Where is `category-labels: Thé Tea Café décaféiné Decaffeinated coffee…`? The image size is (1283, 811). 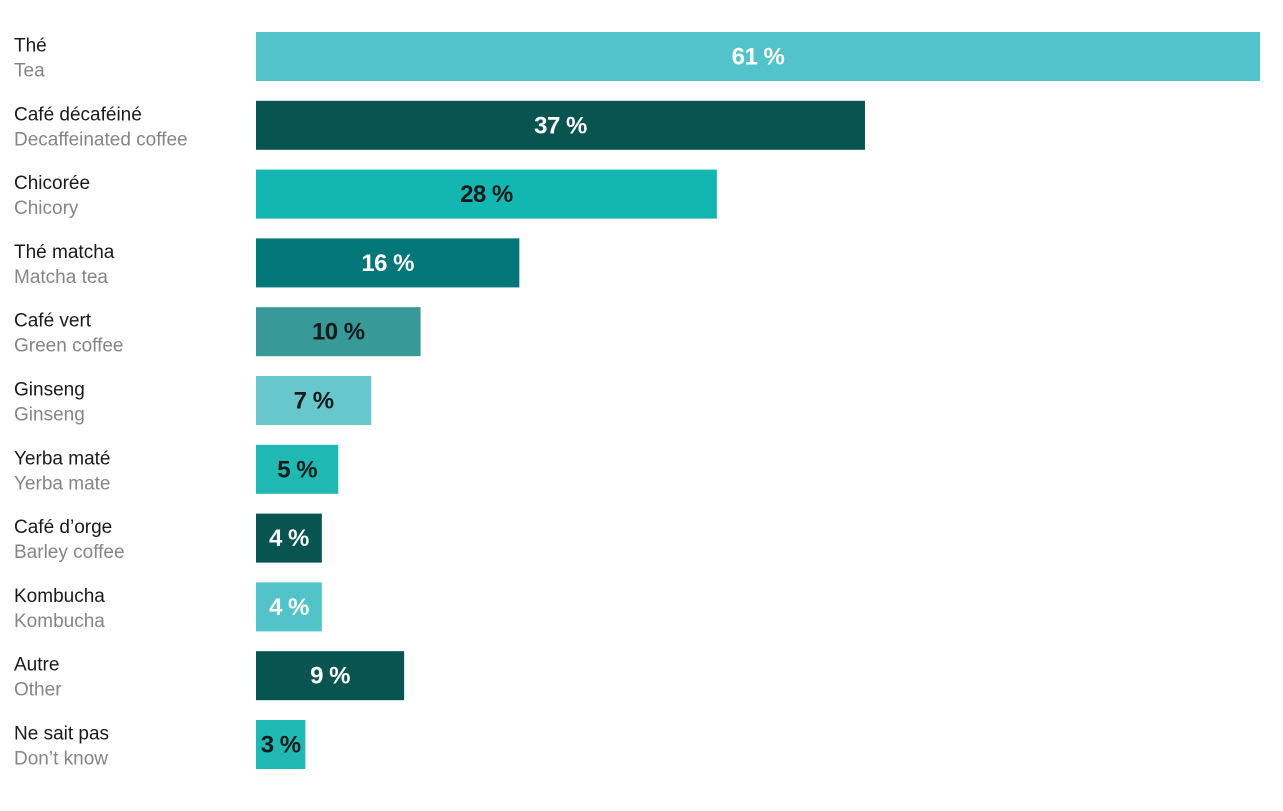
category-labels: Thé Tea Café décaféiné Decaffeinated coffee… is located at coordinates (101, 403).